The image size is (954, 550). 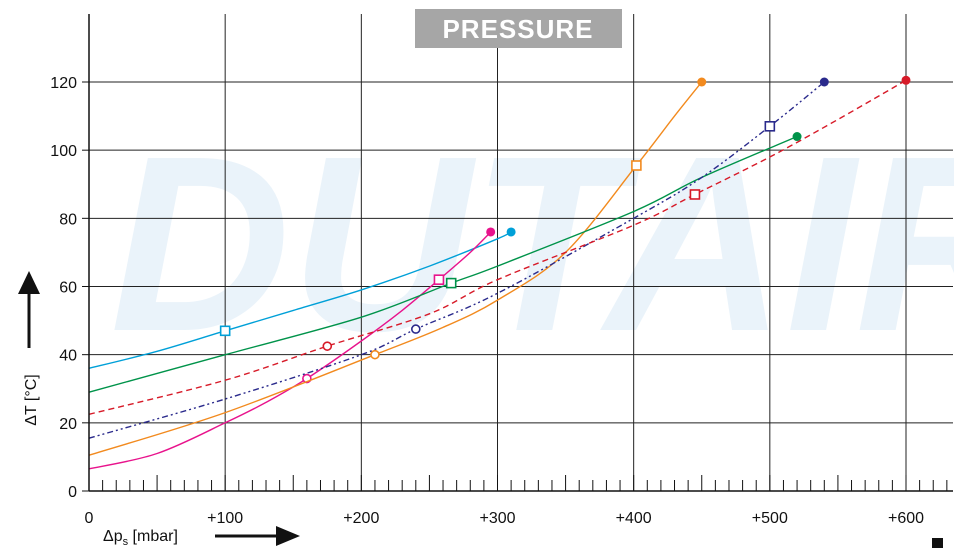 I want to click on x-tick-label: +500, so click(x=770, y=518).